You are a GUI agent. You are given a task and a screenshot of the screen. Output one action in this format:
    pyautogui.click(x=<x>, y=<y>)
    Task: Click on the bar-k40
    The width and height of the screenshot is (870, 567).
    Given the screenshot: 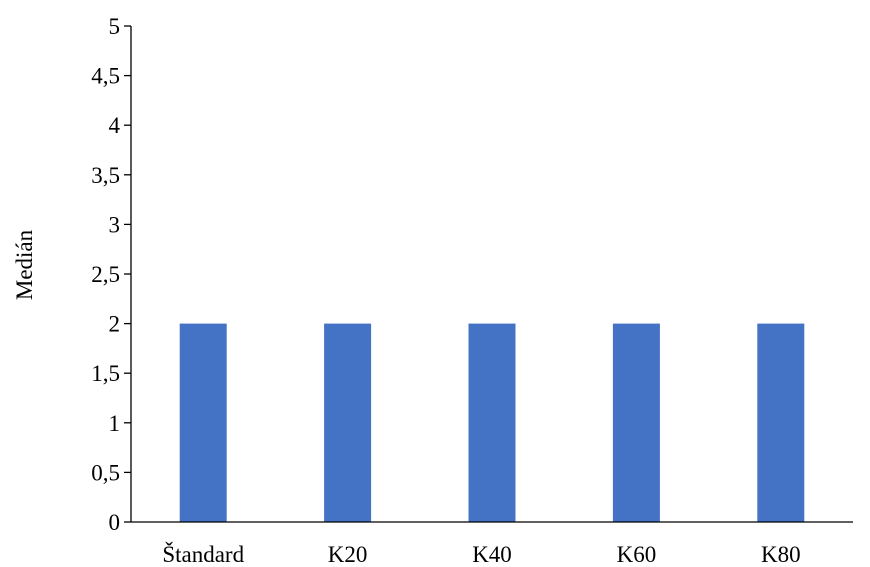 What is the action you would take?
    pyautogui.click(x=492, y=422)
    